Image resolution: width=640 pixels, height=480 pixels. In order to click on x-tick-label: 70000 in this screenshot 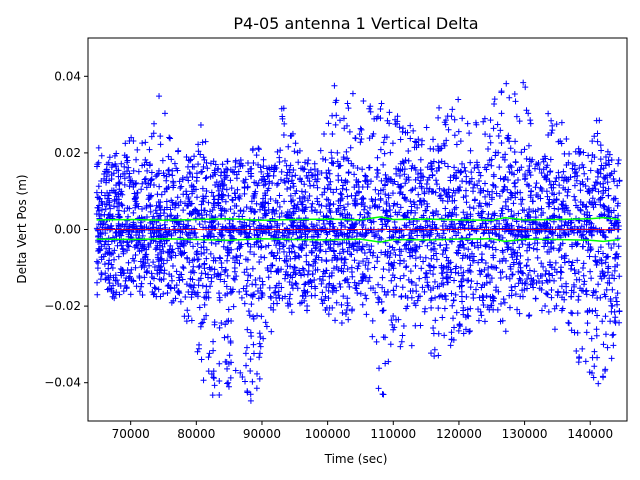, I will do `click(131, 434)`.